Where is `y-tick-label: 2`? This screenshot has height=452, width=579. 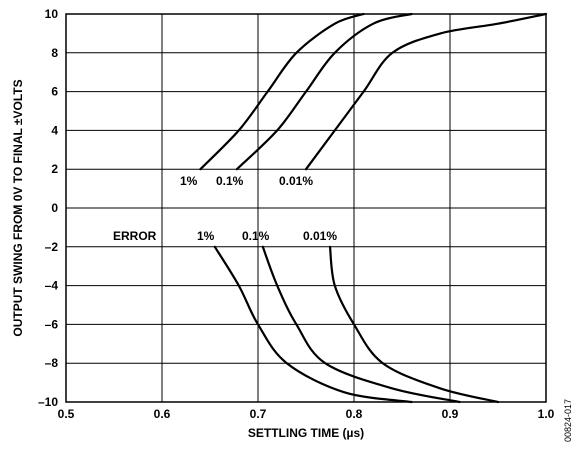 y-tick-label: 2 is located at coordinates (54, 169).